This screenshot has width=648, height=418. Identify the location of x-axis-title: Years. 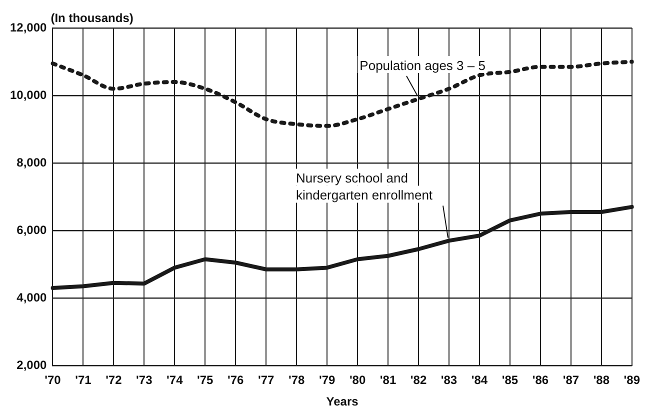
(342, 401).